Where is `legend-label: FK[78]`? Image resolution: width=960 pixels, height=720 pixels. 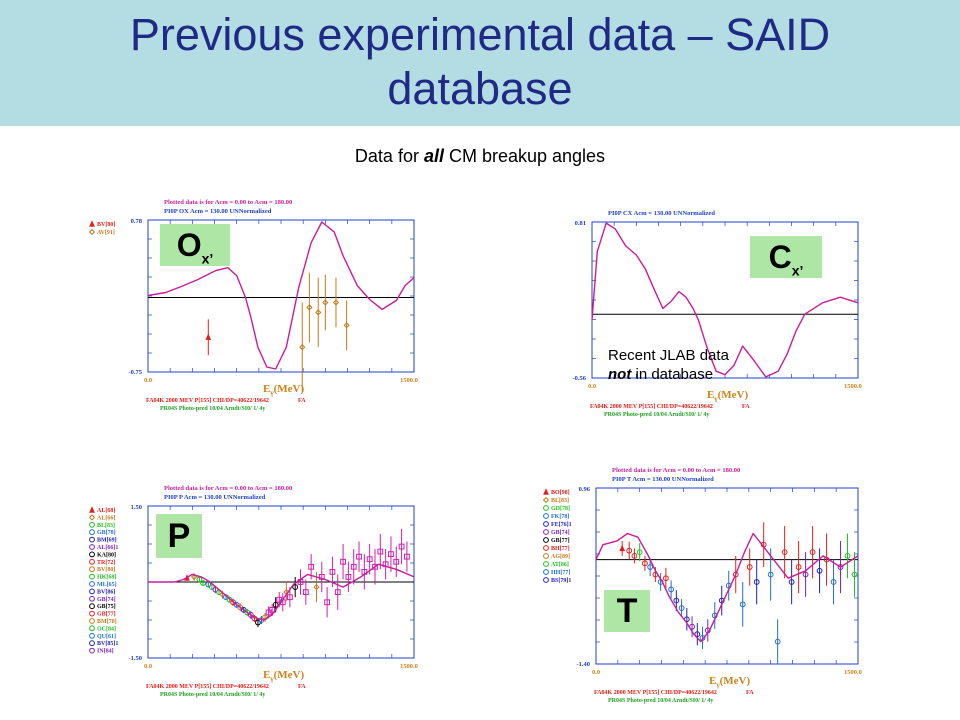 legend-label: FK[78] is located at coordinates (560, 517).